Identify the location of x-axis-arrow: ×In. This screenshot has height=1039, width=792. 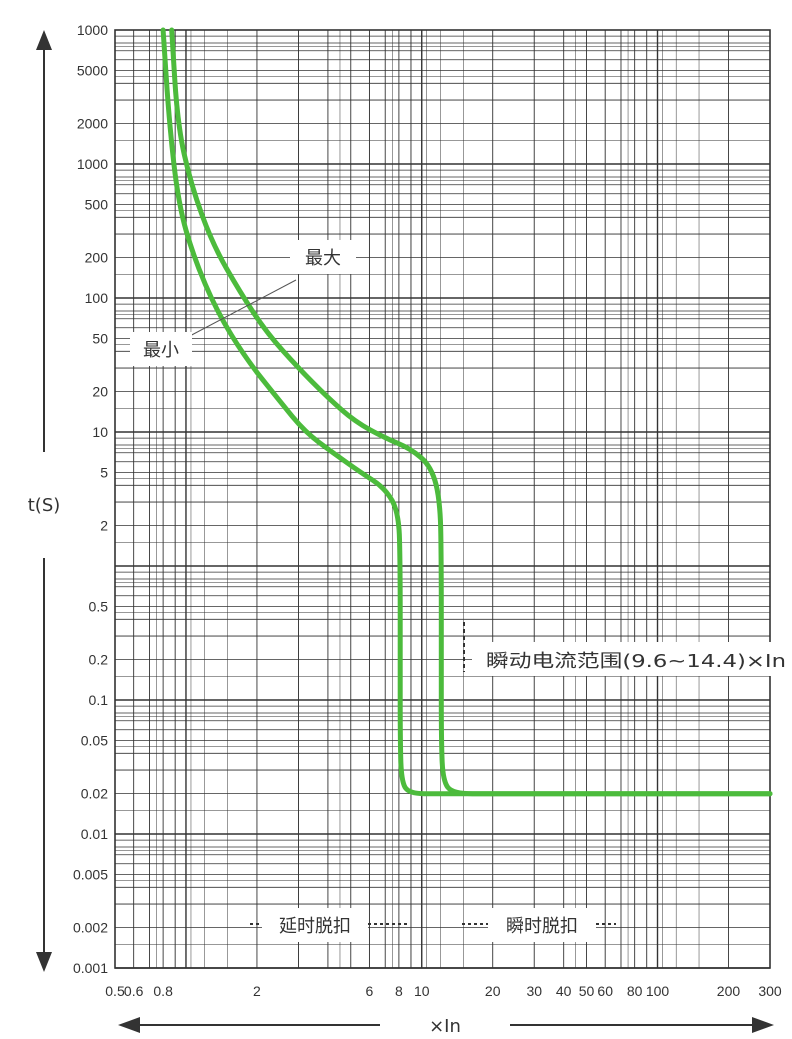
(446, 1026).